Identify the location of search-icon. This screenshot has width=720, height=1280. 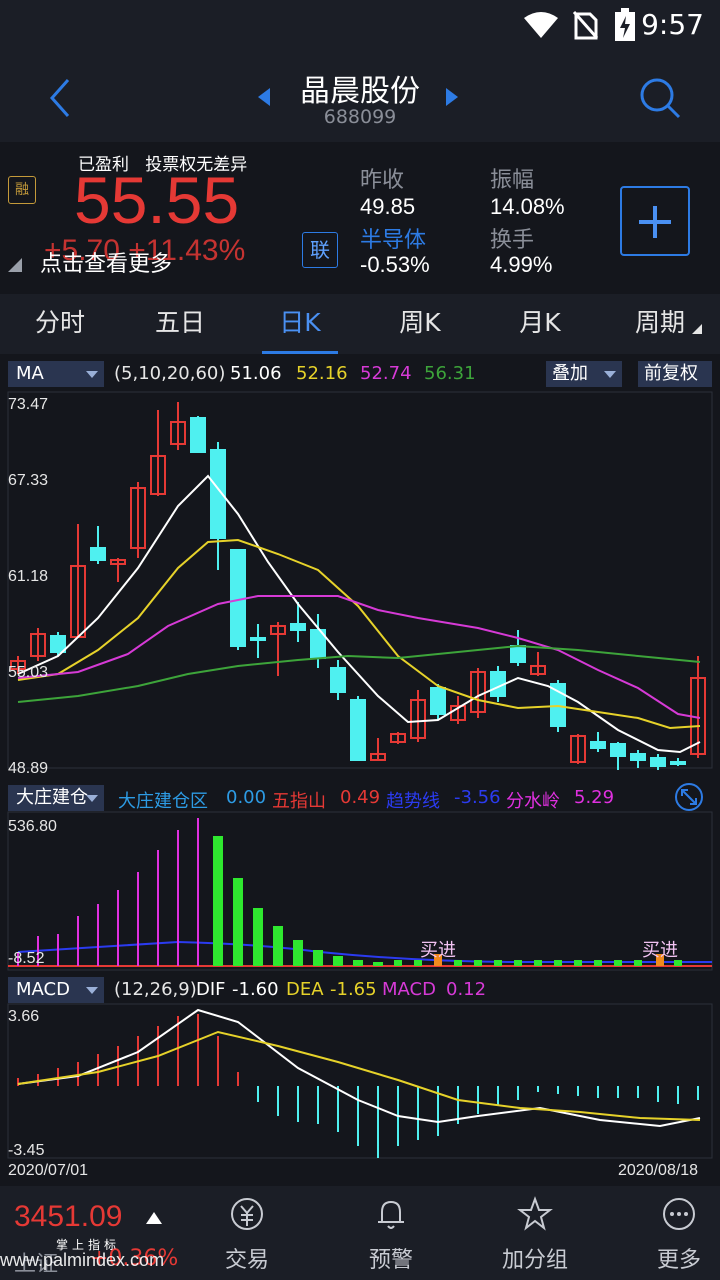
(660, 98).